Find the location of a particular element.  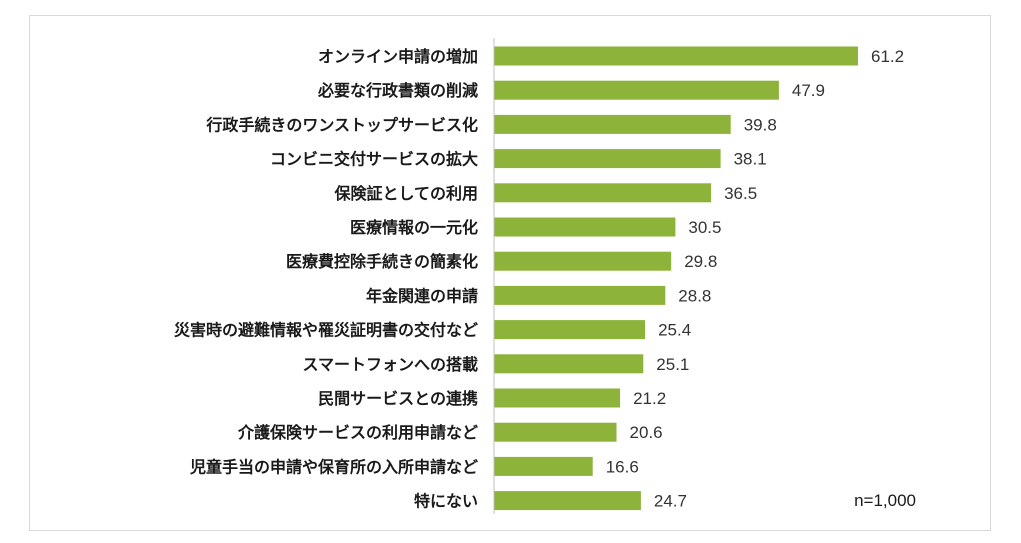

value-label-12: 20.6 is located at coordinates (646, 432).